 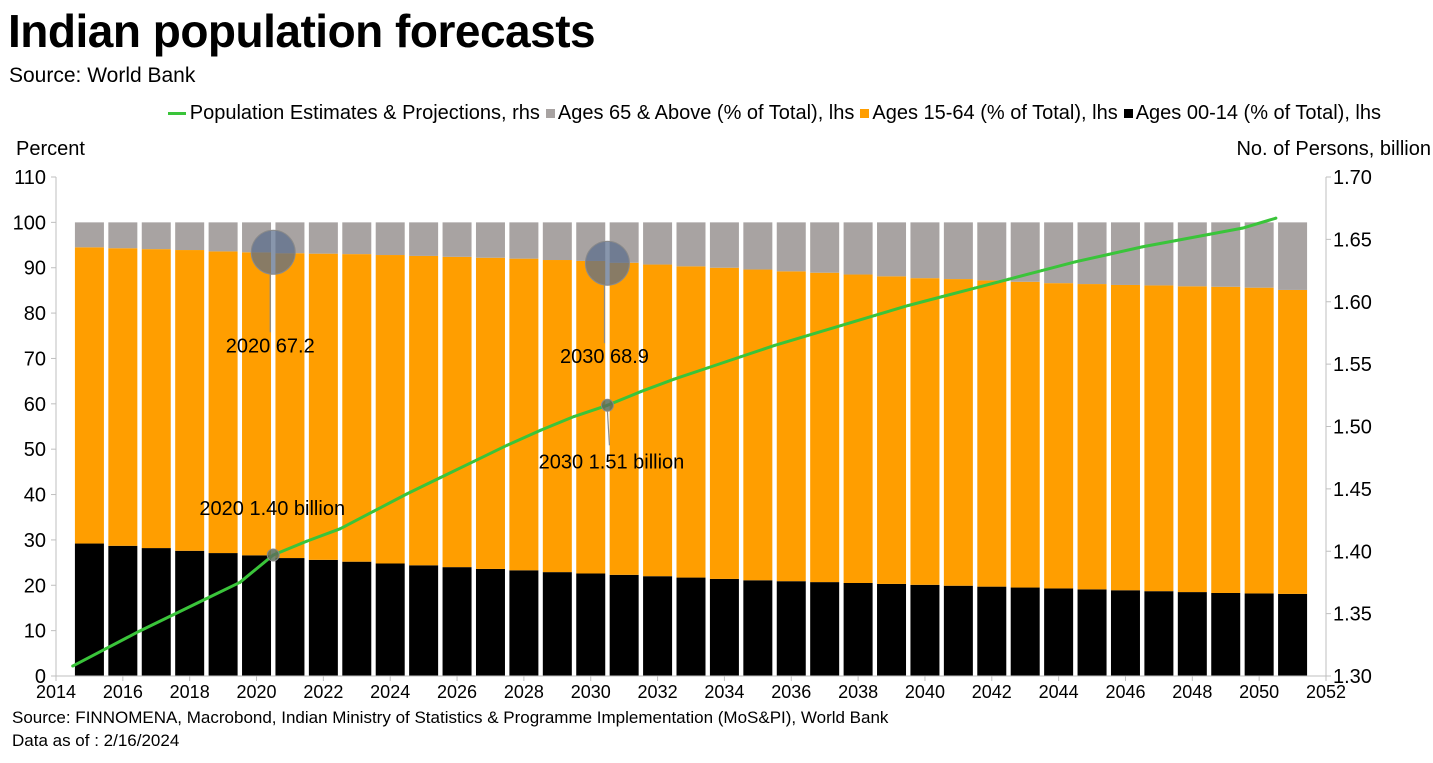 I want to click on bar-ages-65-above-2037, so click(x=825, y=247).